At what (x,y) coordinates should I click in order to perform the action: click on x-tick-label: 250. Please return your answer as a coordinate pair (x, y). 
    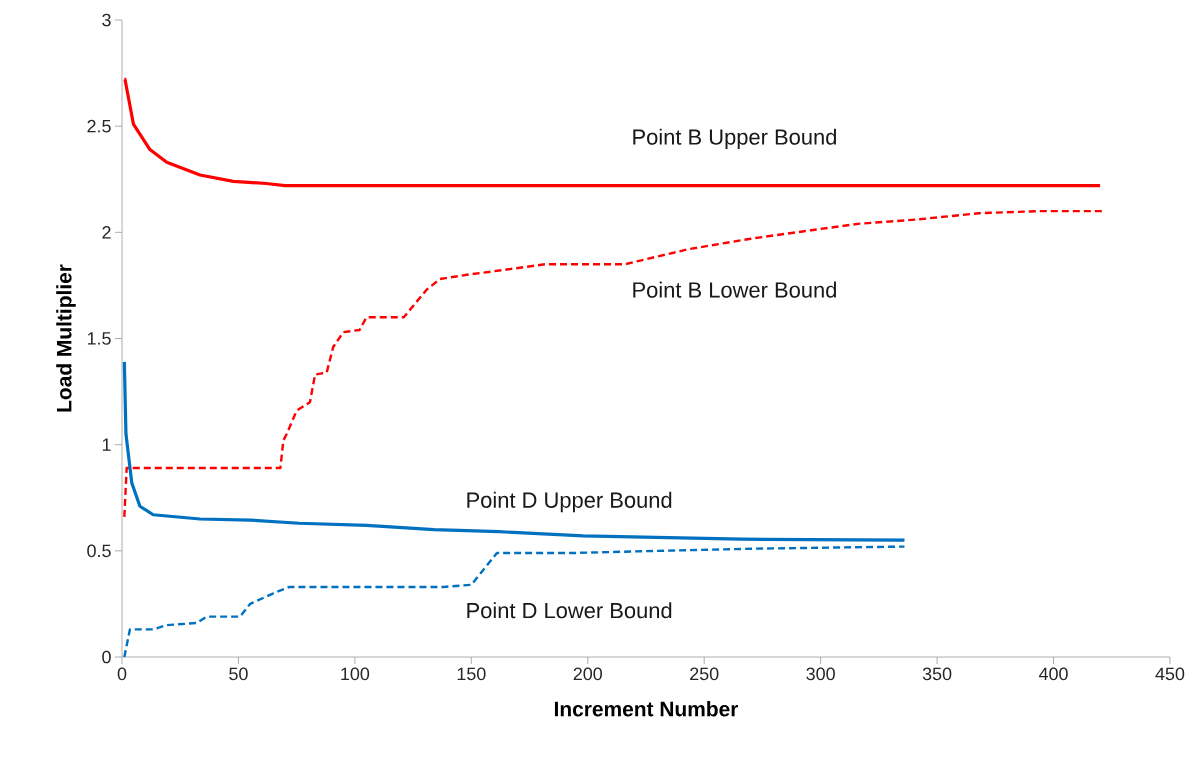
    Looking at the image, I should click on (704, 674).